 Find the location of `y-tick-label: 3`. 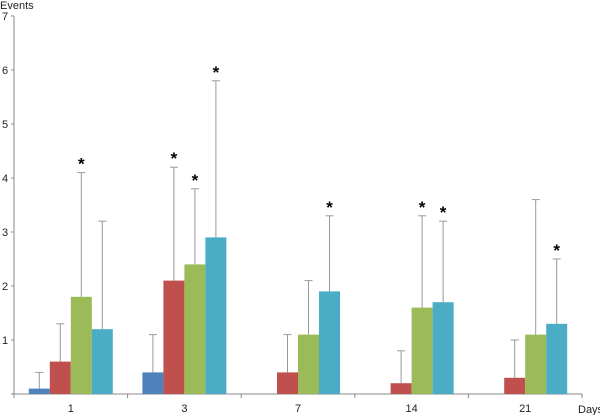

y-tick-label: 3 is located at coordinates (5, 233).